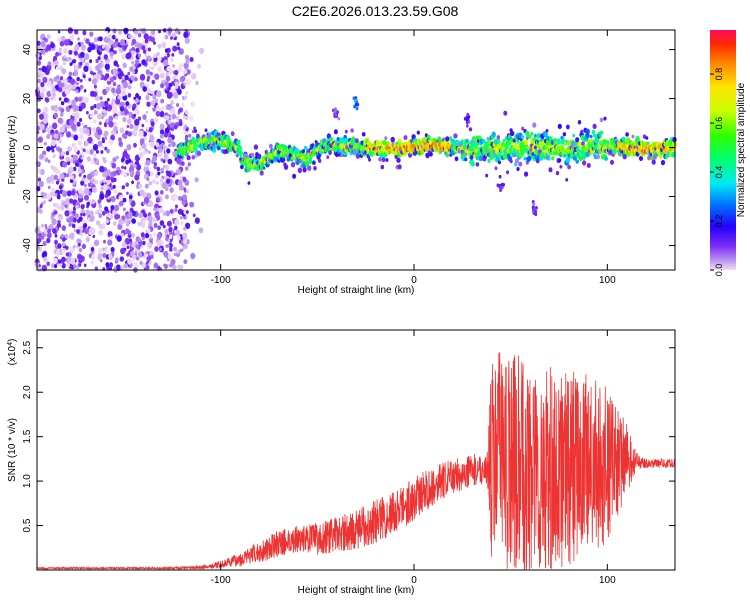  What do you see at coordinates (27, 347) in the screenshot?
I see `snr-y-tick-label: 2.5` at bounding box center [27, 347].